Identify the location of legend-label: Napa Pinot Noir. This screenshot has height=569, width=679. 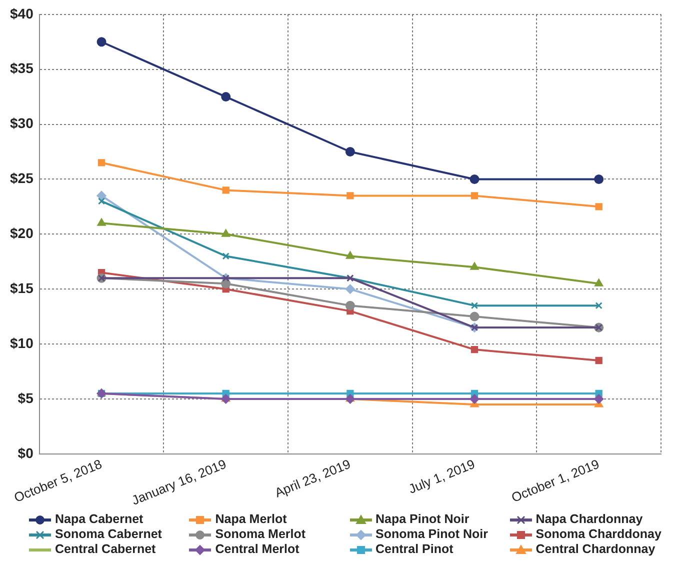
(423, 519).